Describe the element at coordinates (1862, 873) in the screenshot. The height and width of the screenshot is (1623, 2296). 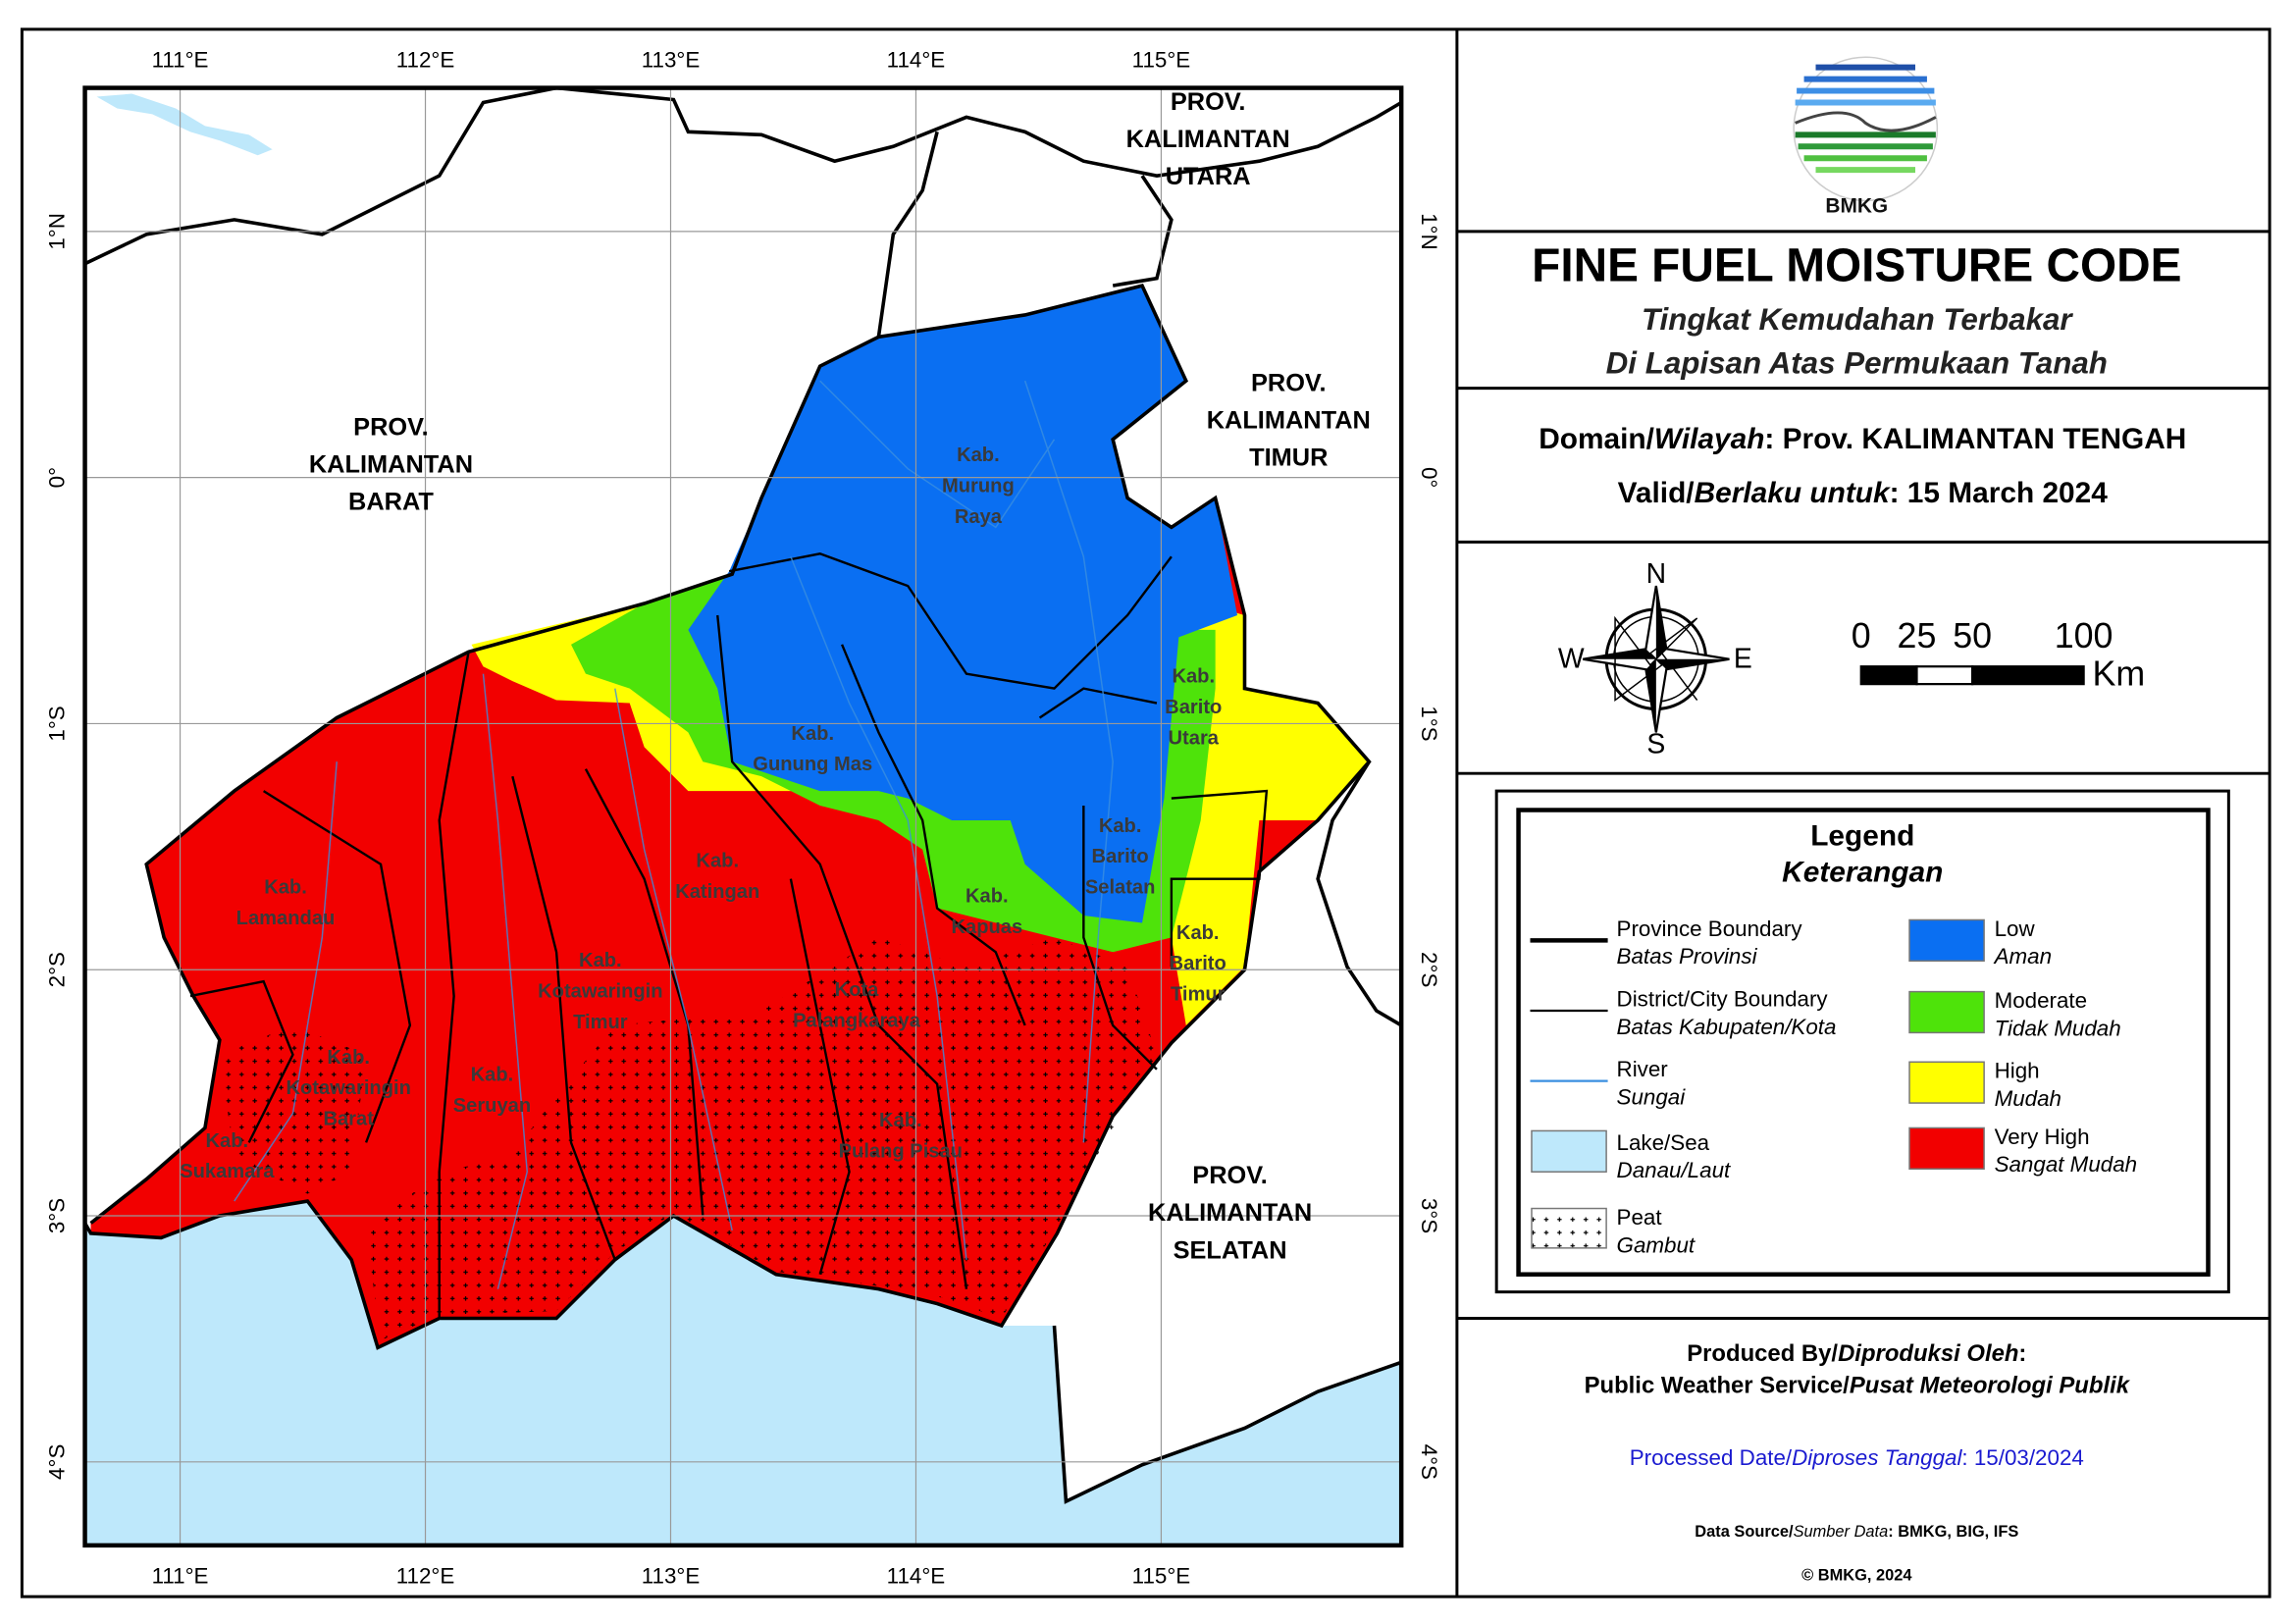
I see `legend-subtitle: Keterangan` at that location.